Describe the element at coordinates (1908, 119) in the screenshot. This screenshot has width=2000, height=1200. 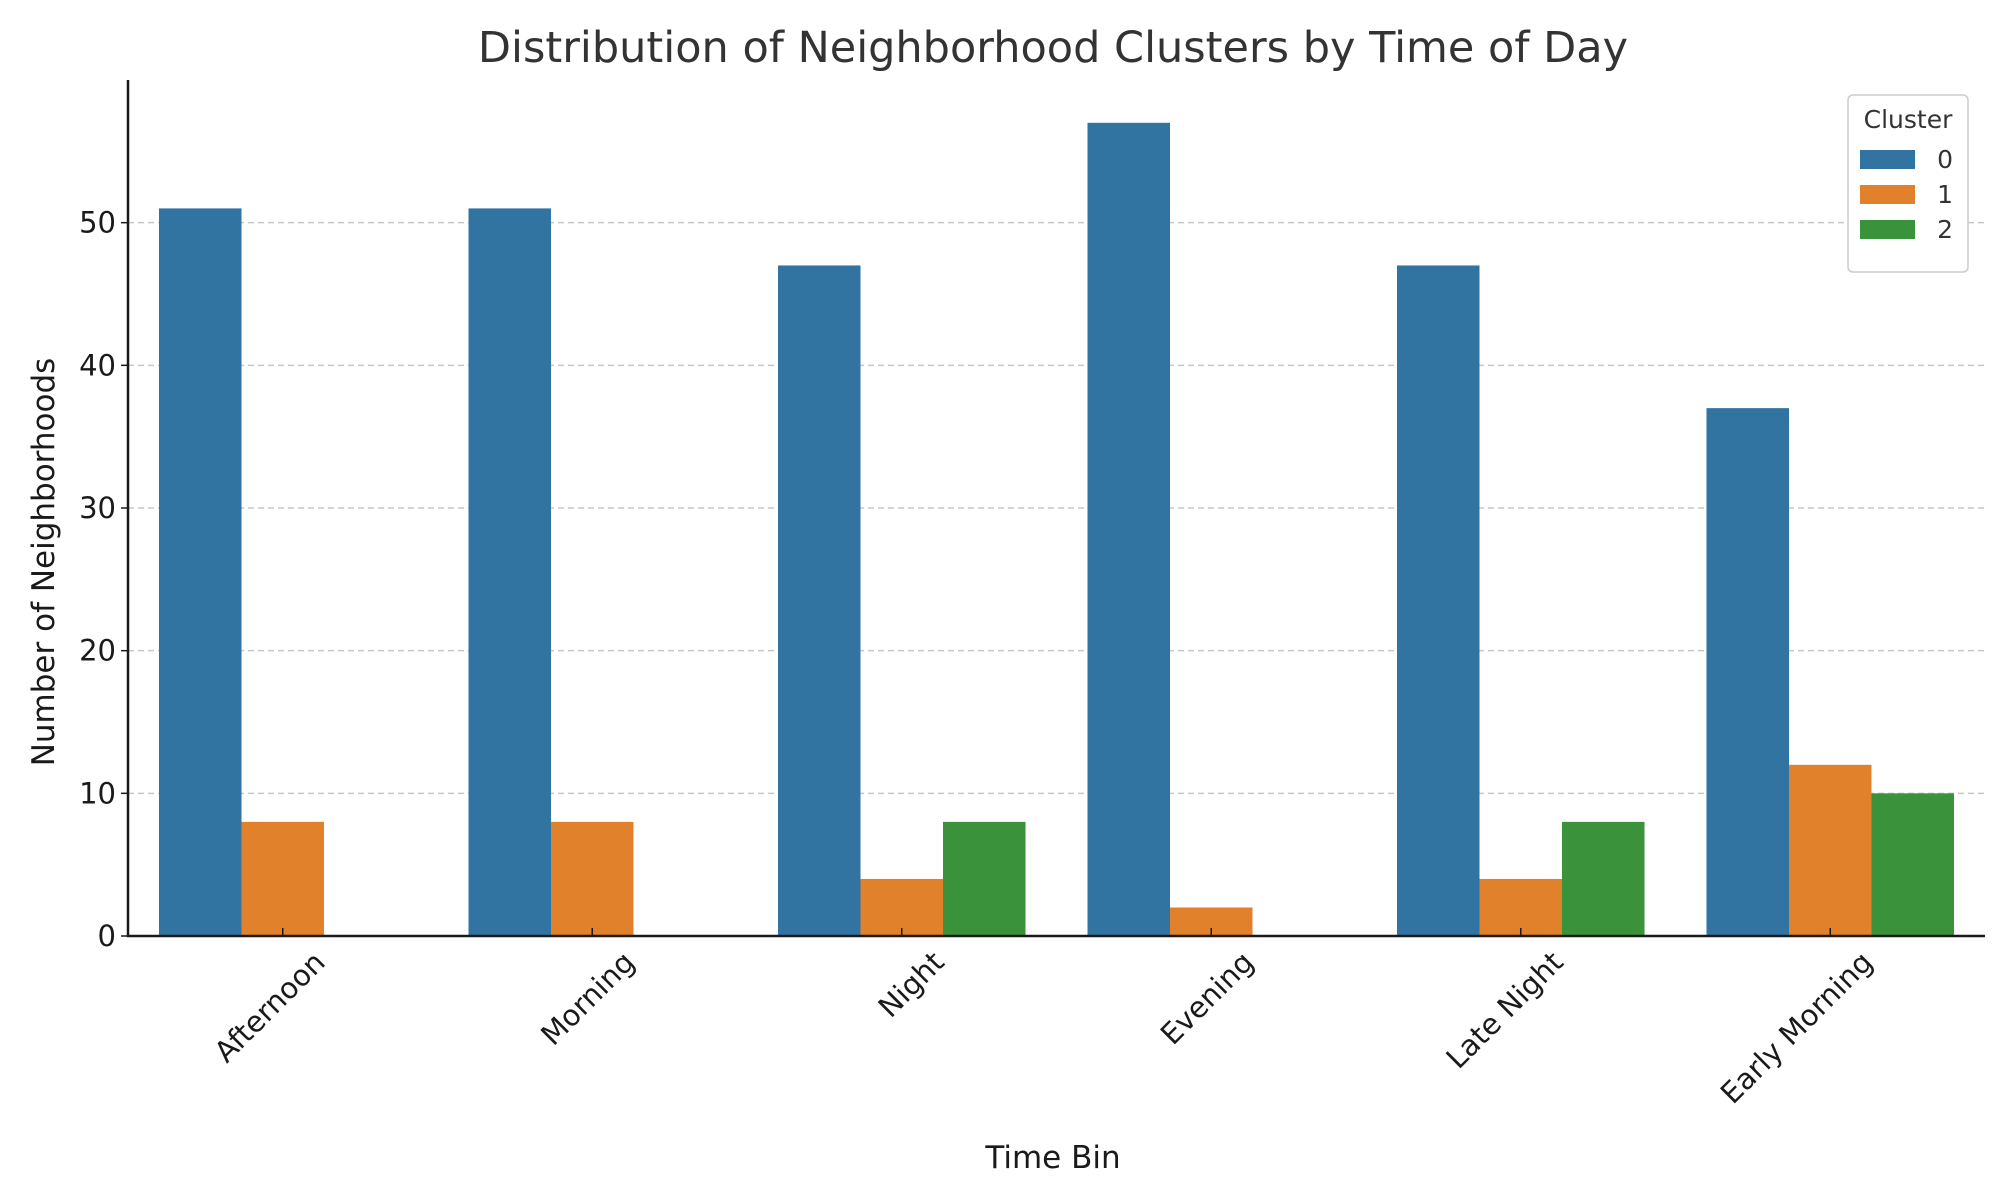
I see `legend-title: Cluster` at that location.